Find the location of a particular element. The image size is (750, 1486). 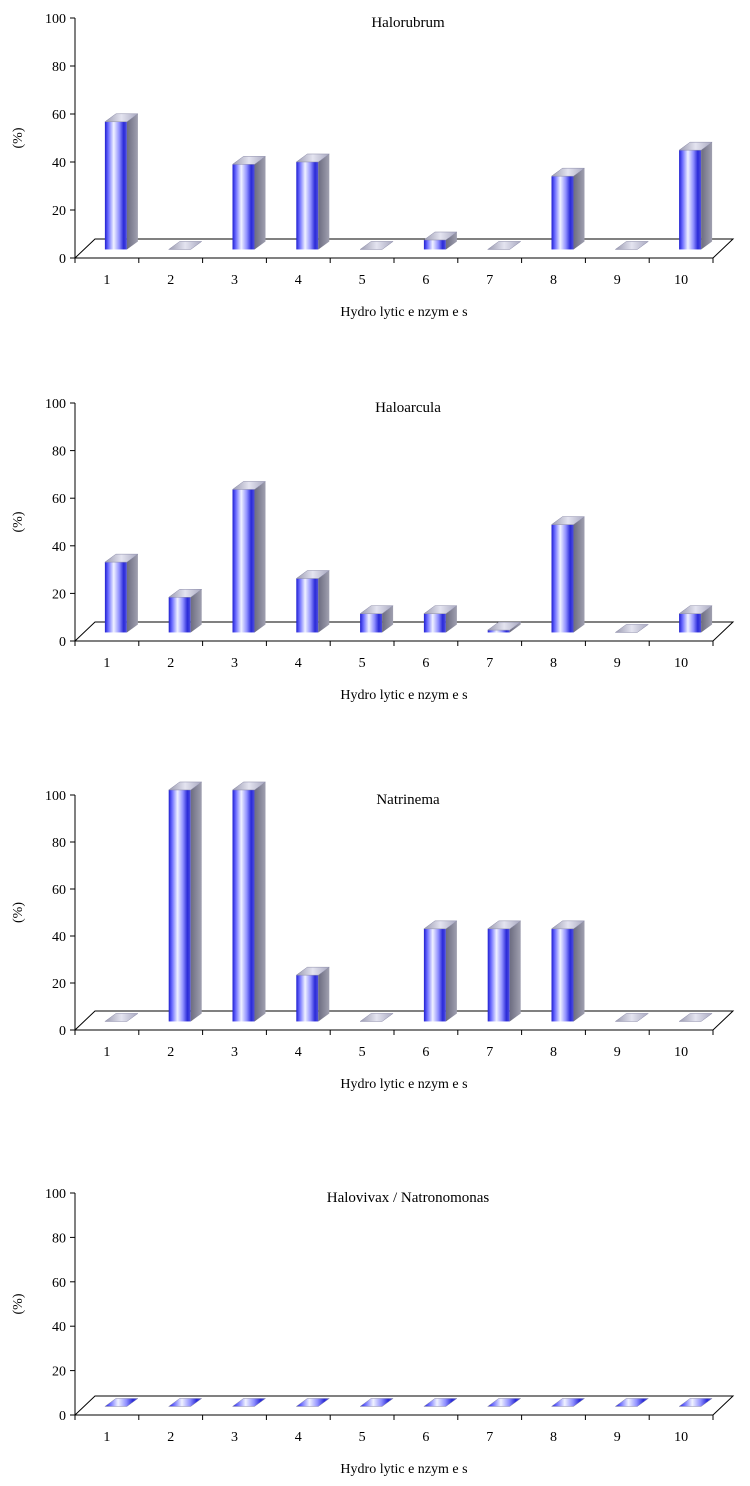

chart-title: Natrinema is located at coordinates (408, 800).